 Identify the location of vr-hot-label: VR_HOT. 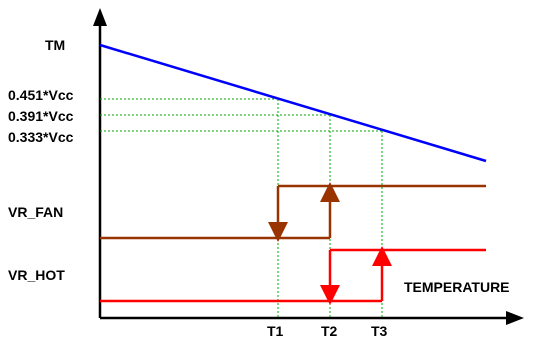
(36, 275).